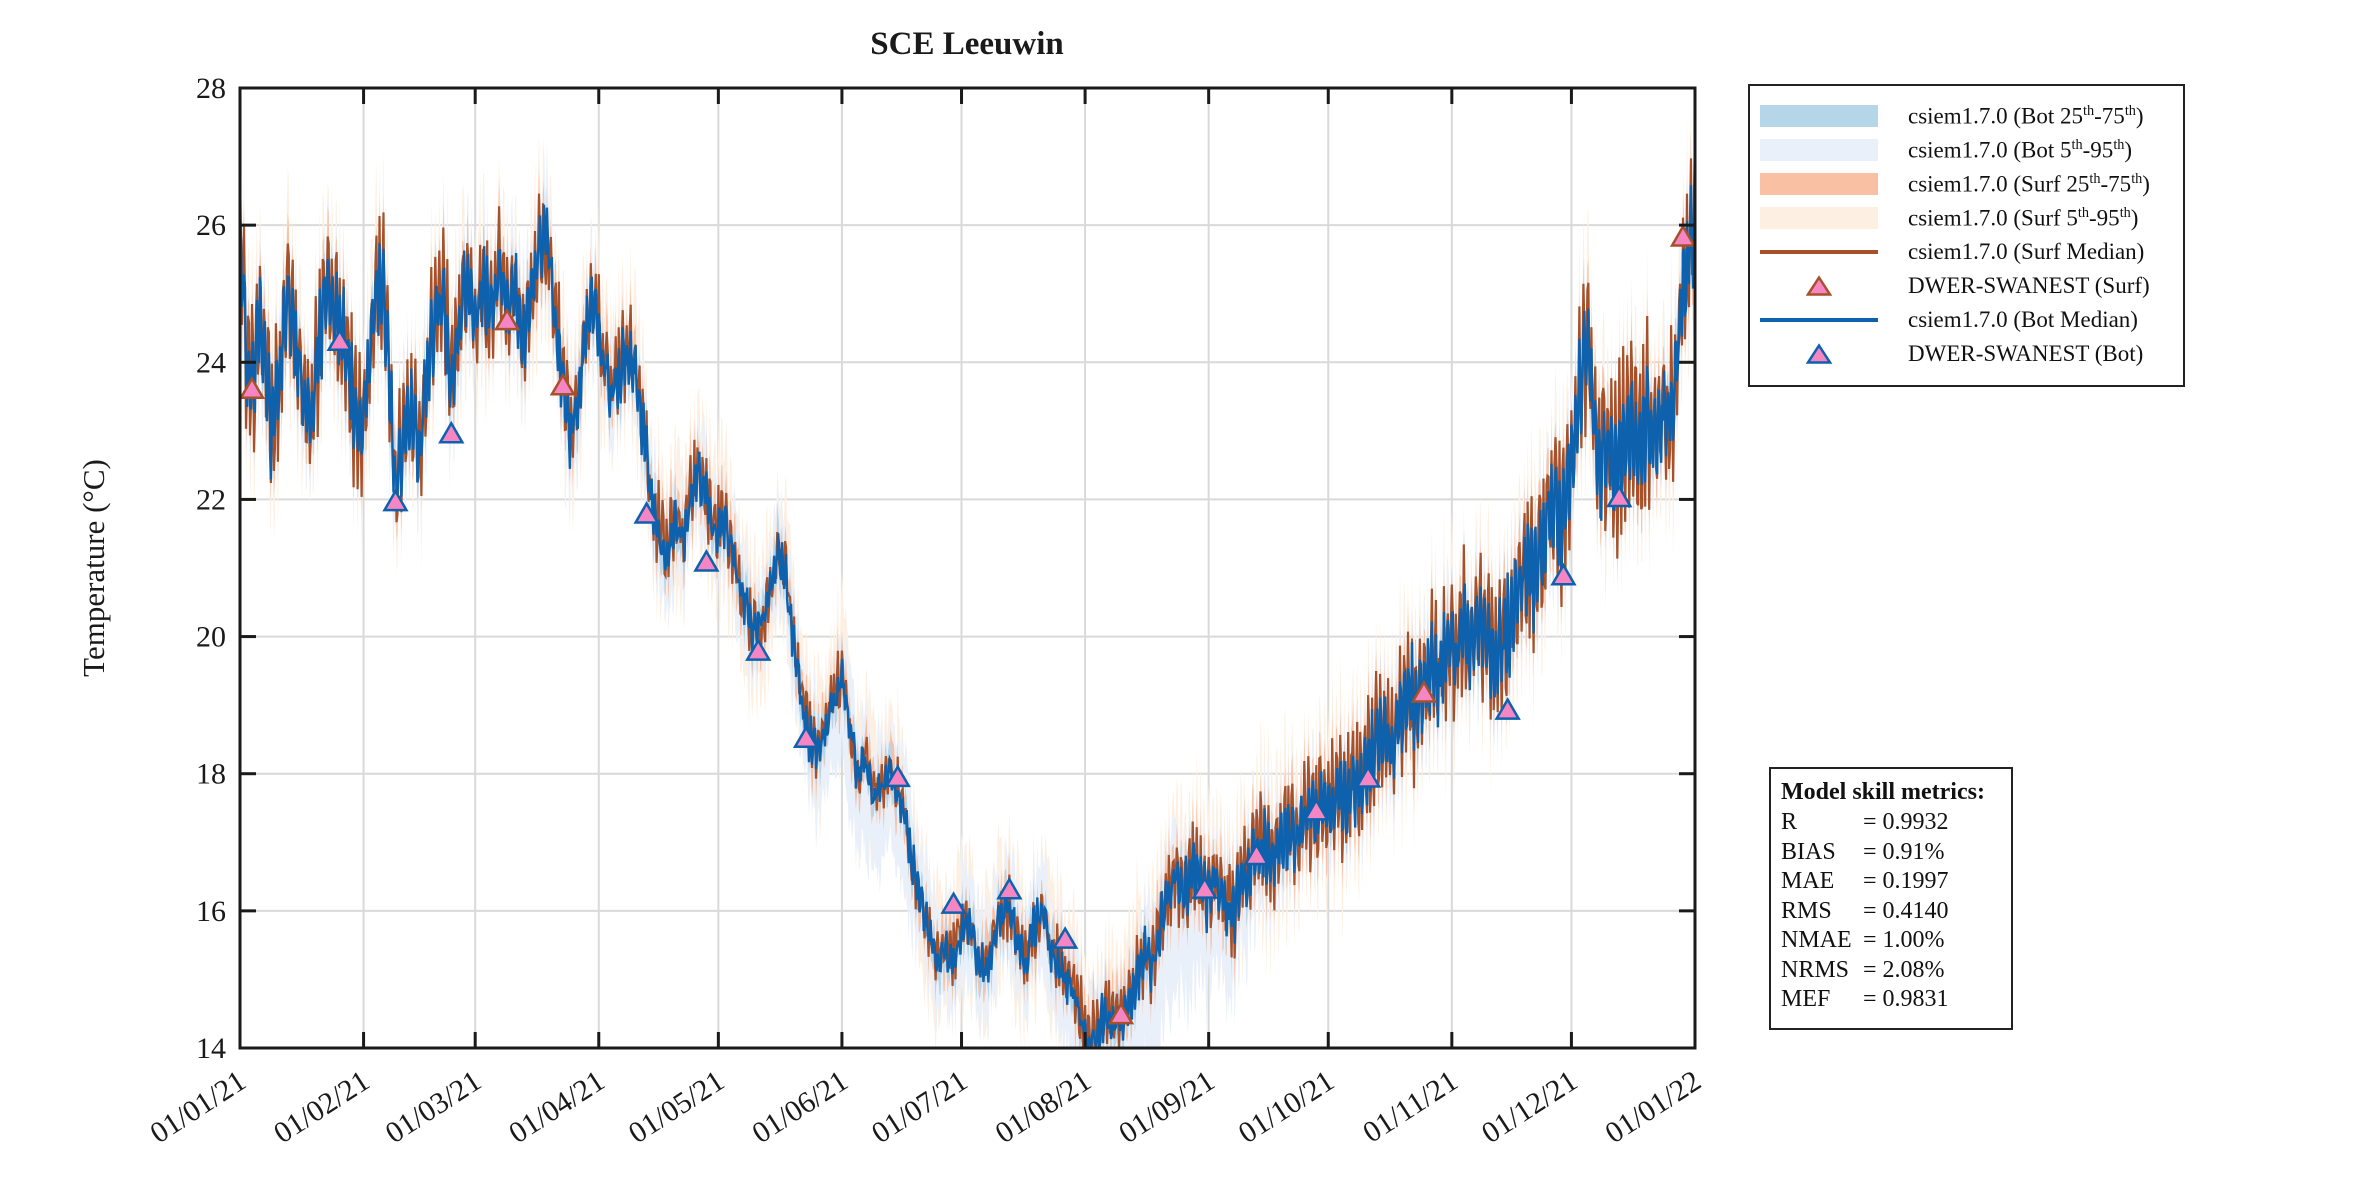 Image resolution: width=2362 pixels, height=1181 pixels. I want to click on metric-name: RMS, so click(1806, 910).